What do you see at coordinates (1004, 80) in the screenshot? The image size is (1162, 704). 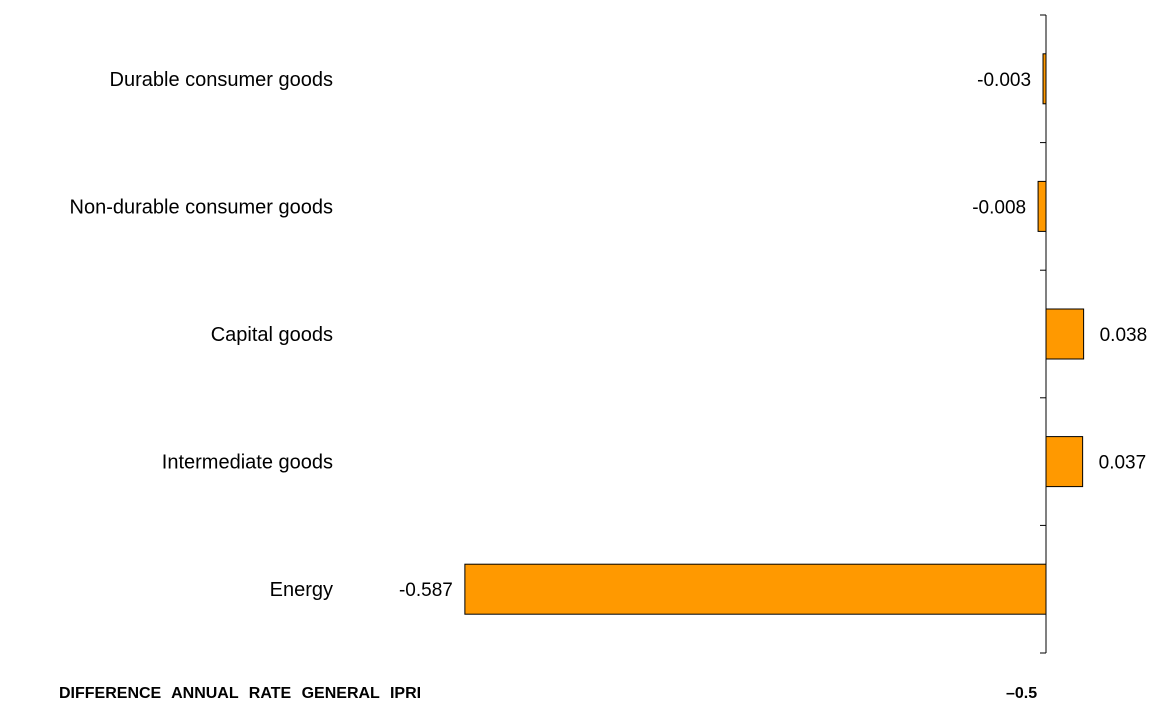 I see `value-label-durable-consumer-goods: -0.003` at bounding box center [1004, 80].